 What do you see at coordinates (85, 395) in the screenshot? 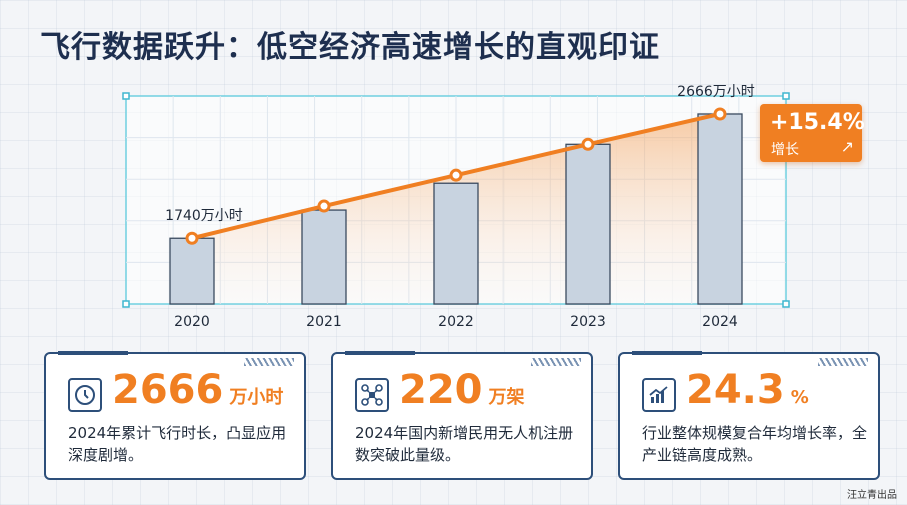
I see `clock-icon` at bounding box center [85, 395].